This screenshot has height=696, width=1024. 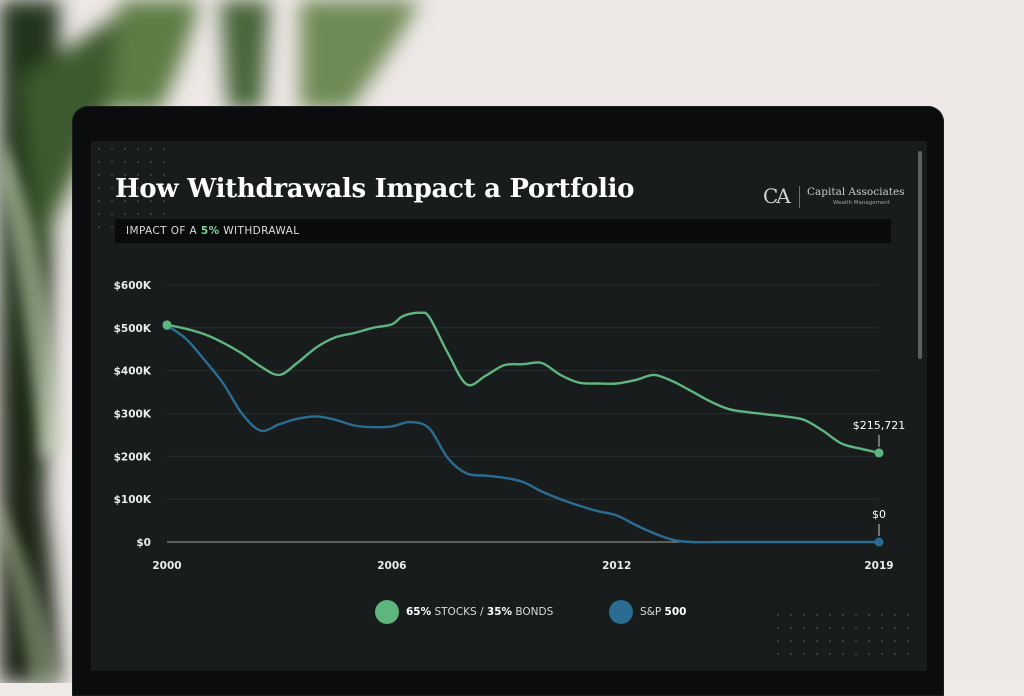 What do you see at coordinates (843, 634) in the screenshot?
I see `decorative-dot-grid-bottom` at bounding box center [843, 634].